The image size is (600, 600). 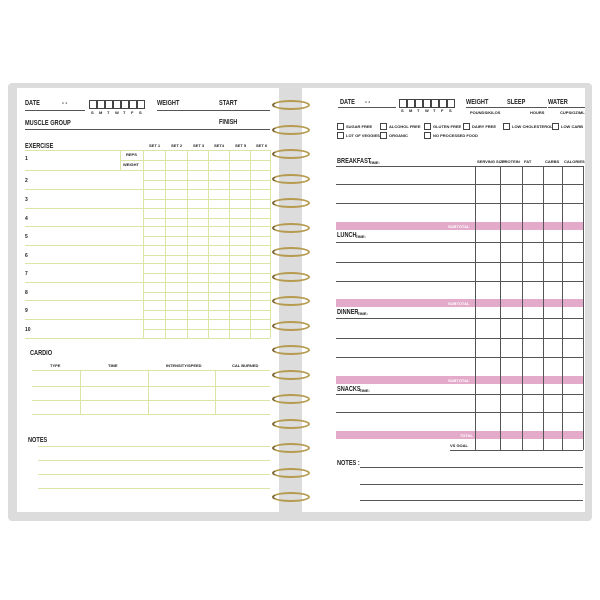 What do you see at coordinates (241, 145) in the screenshot?
I see `set-header: SET 5` at bounding box center [241, 145].